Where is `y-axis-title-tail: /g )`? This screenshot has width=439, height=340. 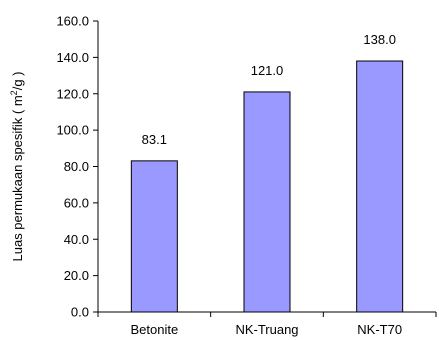 y-axis-title-tail: /g ) is located at coordinates (17, 81).